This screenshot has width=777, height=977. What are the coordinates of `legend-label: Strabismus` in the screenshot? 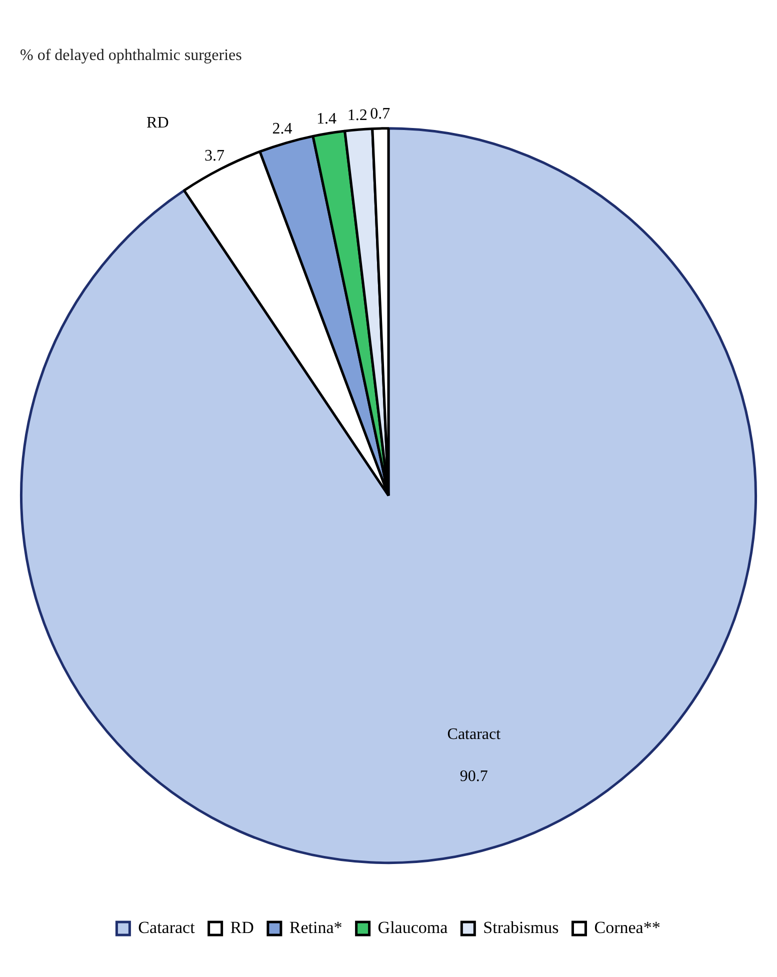 It's located at (521, 927).